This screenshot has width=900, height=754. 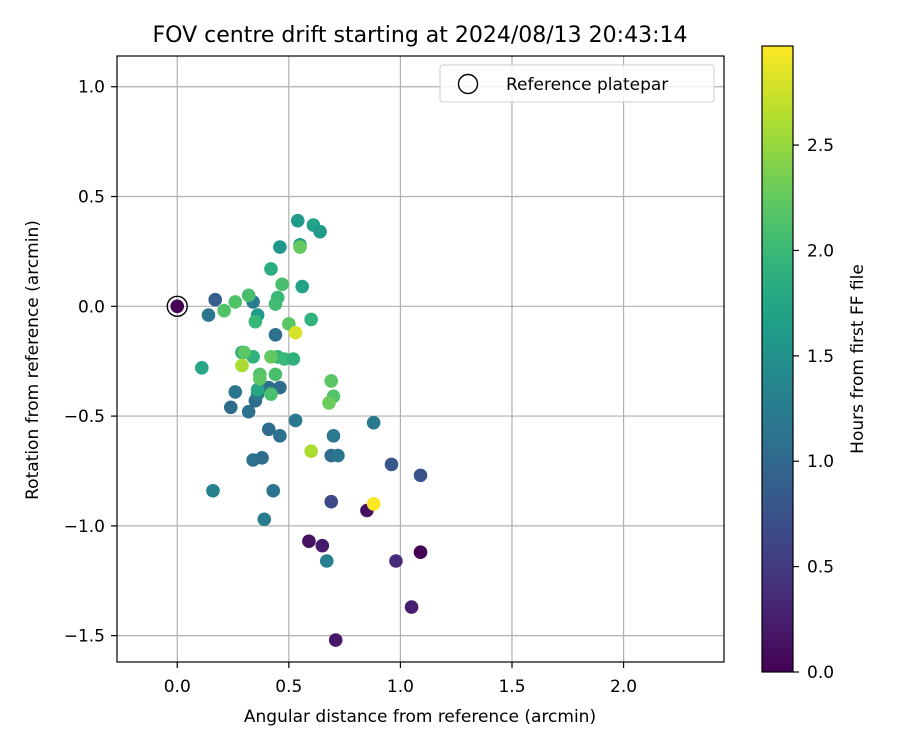 I want to click on legend-reference-marker, so click(x=468, y=84).